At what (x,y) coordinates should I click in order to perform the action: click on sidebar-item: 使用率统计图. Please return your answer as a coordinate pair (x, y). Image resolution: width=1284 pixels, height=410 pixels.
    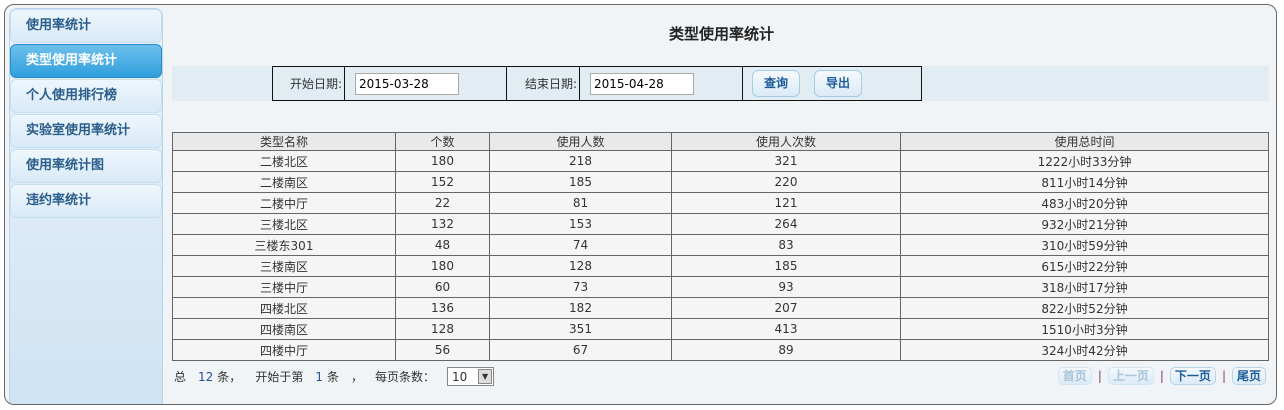
    Looking at the image, I should click on (86, 166).